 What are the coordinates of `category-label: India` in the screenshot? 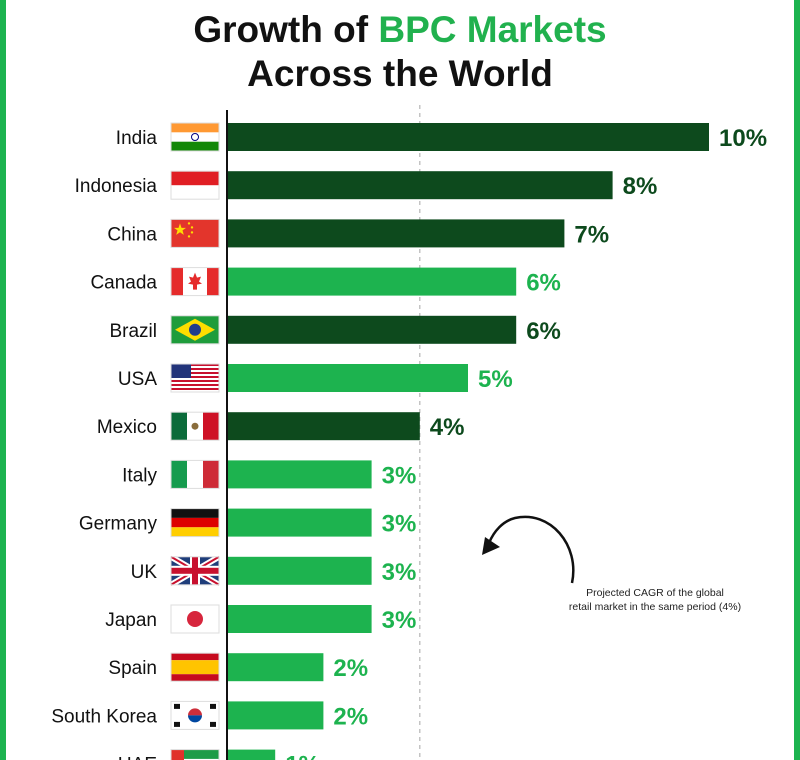 It's located at (137, 138).